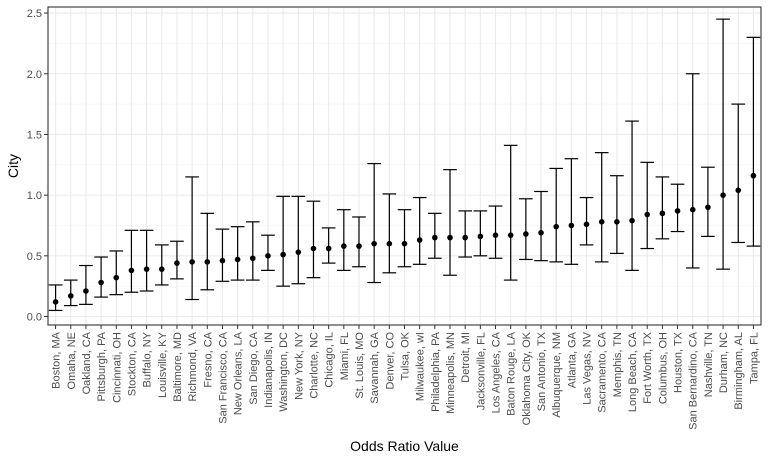 The image size is (768, 460). What do you see at coordinates (239, 373) in the screenshot?
I see `x-tick-label: New Orleans, LA` at bounding box center [239, 373].